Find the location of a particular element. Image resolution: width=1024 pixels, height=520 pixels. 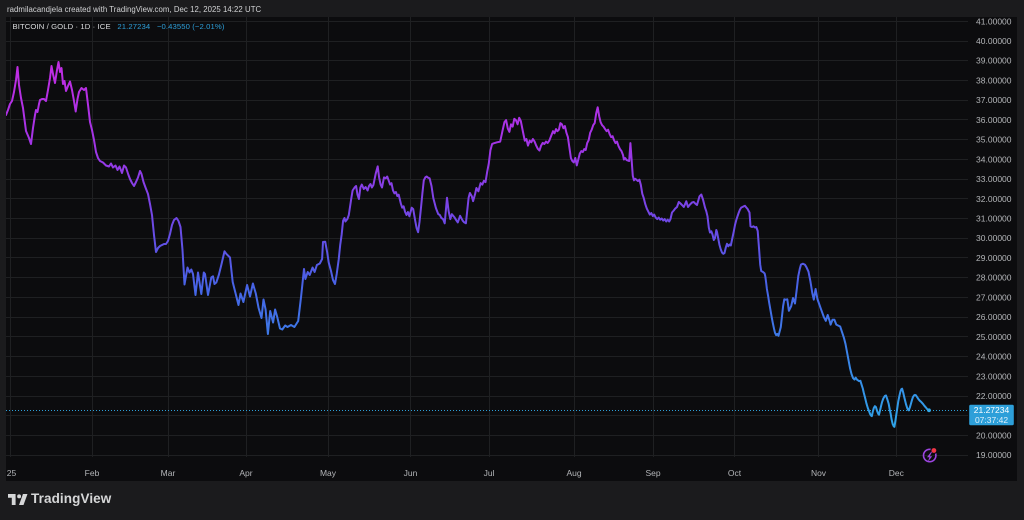

svg-text: 25 is located at coordinates (12, 473).